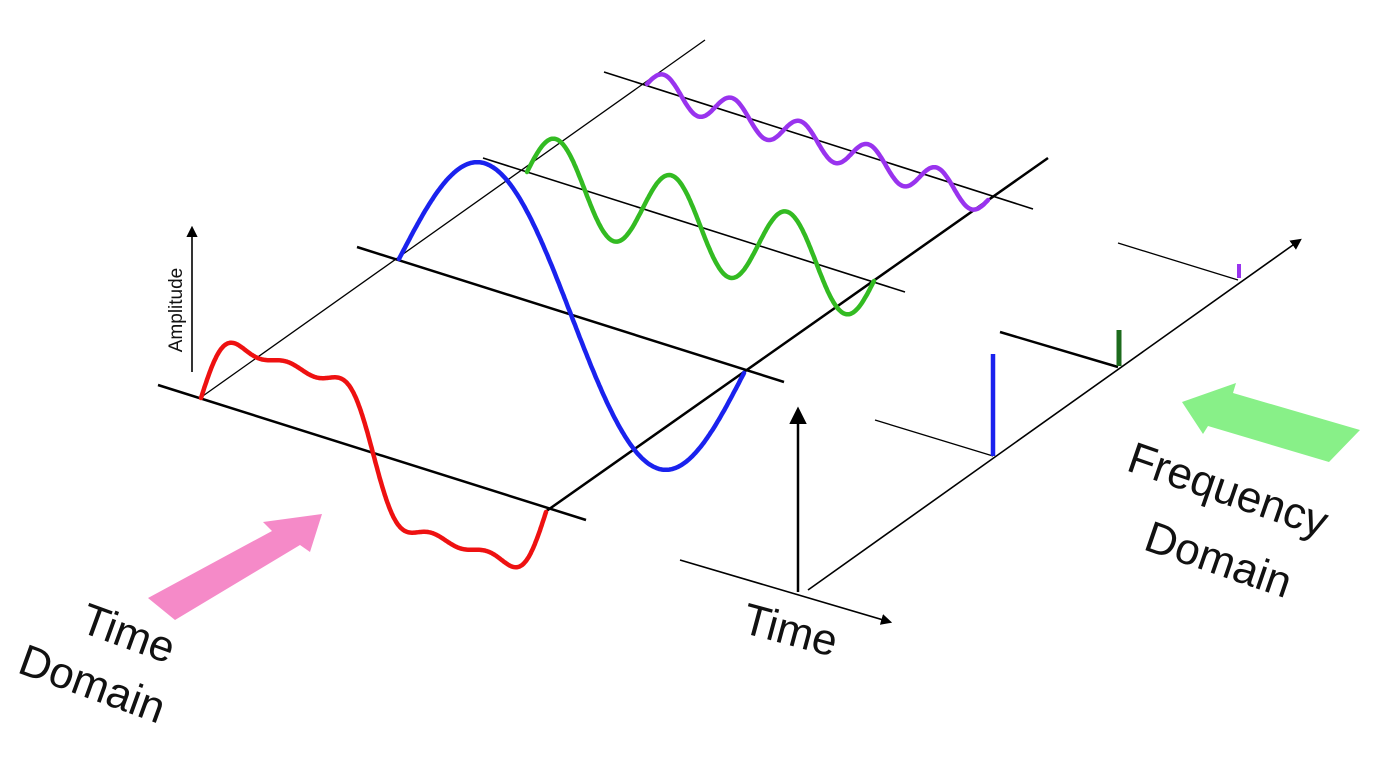 This screenshot has width=1377, height=765. What do you see at coordinates (1178, 261) in the screenshot?
I see `spike-3-baseline` at bounding box center [1178, 261].